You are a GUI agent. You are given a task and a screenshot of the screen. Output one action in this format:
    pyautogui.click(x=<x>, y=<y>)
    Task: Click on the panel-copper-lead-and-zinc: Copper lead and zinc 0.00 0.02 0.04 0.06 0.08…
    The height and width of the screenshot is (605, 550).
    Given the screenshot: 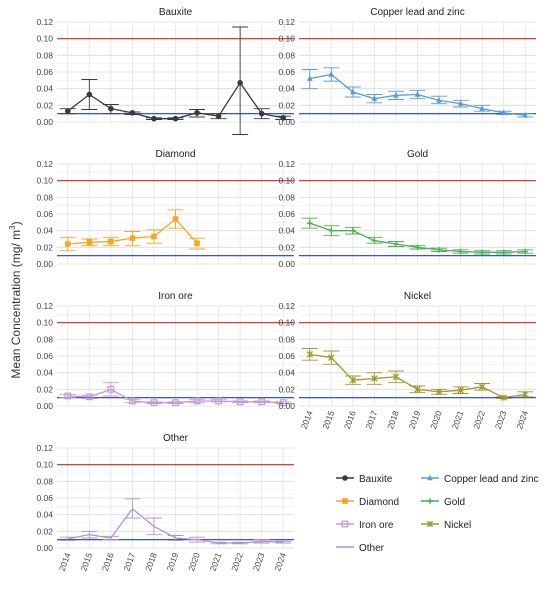 What is the action you would take?
    pyautogui.click(x=407, y=67)
    